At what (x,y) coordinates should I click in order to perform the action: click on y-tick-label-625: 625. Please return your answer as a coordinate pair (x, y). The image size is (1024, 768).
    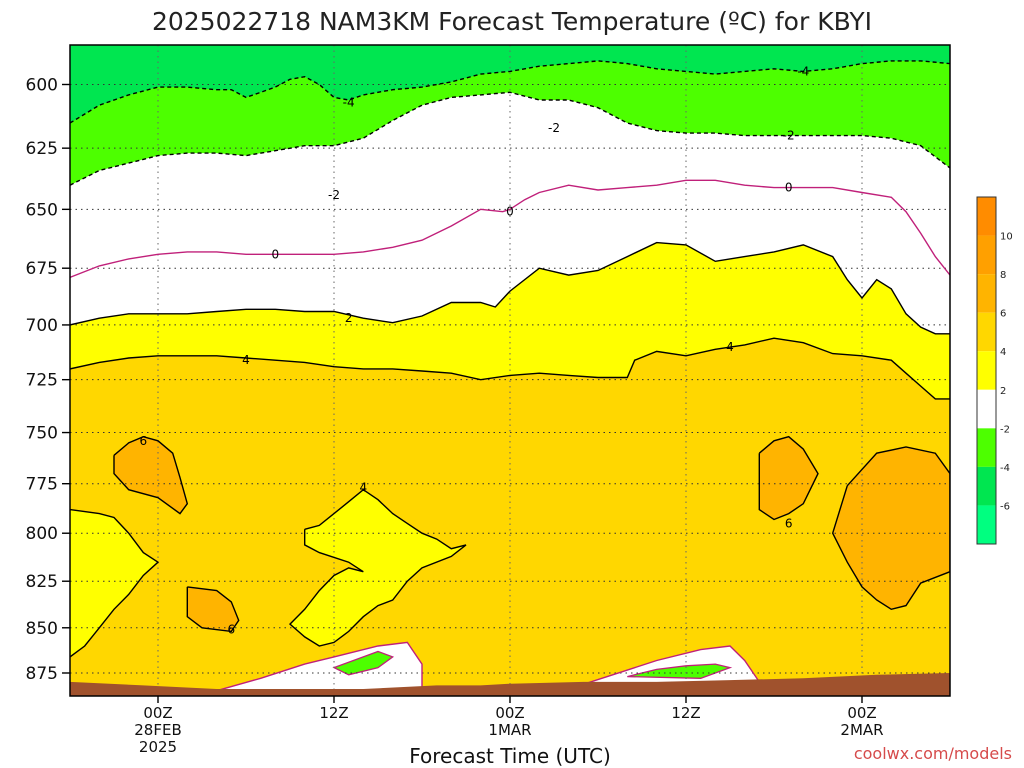
    Looking at the image, I should click on (42, 149).